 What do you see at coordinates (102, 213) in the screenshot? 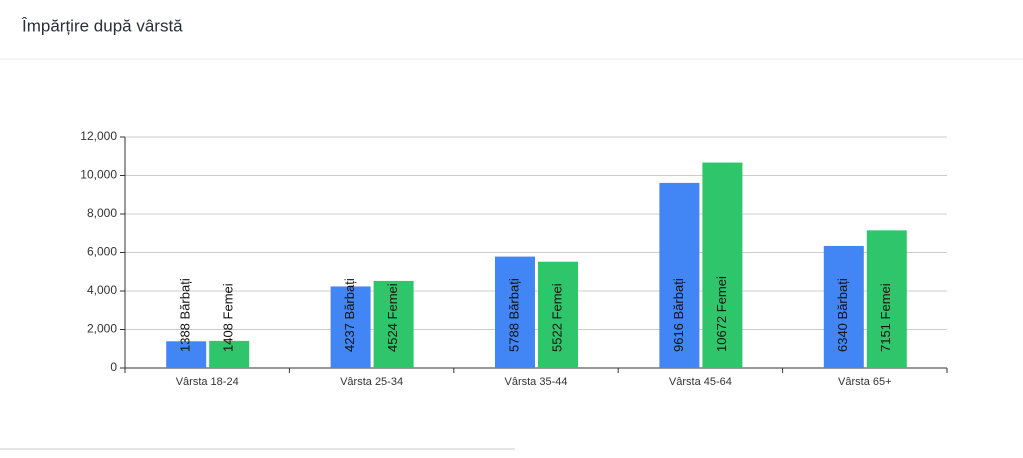
I see `y-tick-label: 8,000` at bounding box center [102, 213].